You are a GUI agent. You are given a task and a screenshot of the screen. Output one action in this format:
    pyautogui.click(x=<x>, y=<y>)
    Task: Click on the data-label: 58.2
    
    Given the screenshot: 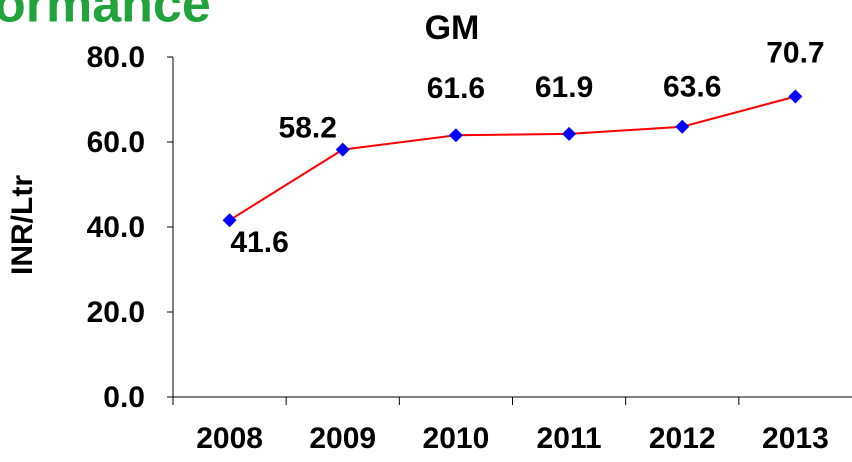 What is the action you would take?
    pyautogui.click(x=308, y=128)
    